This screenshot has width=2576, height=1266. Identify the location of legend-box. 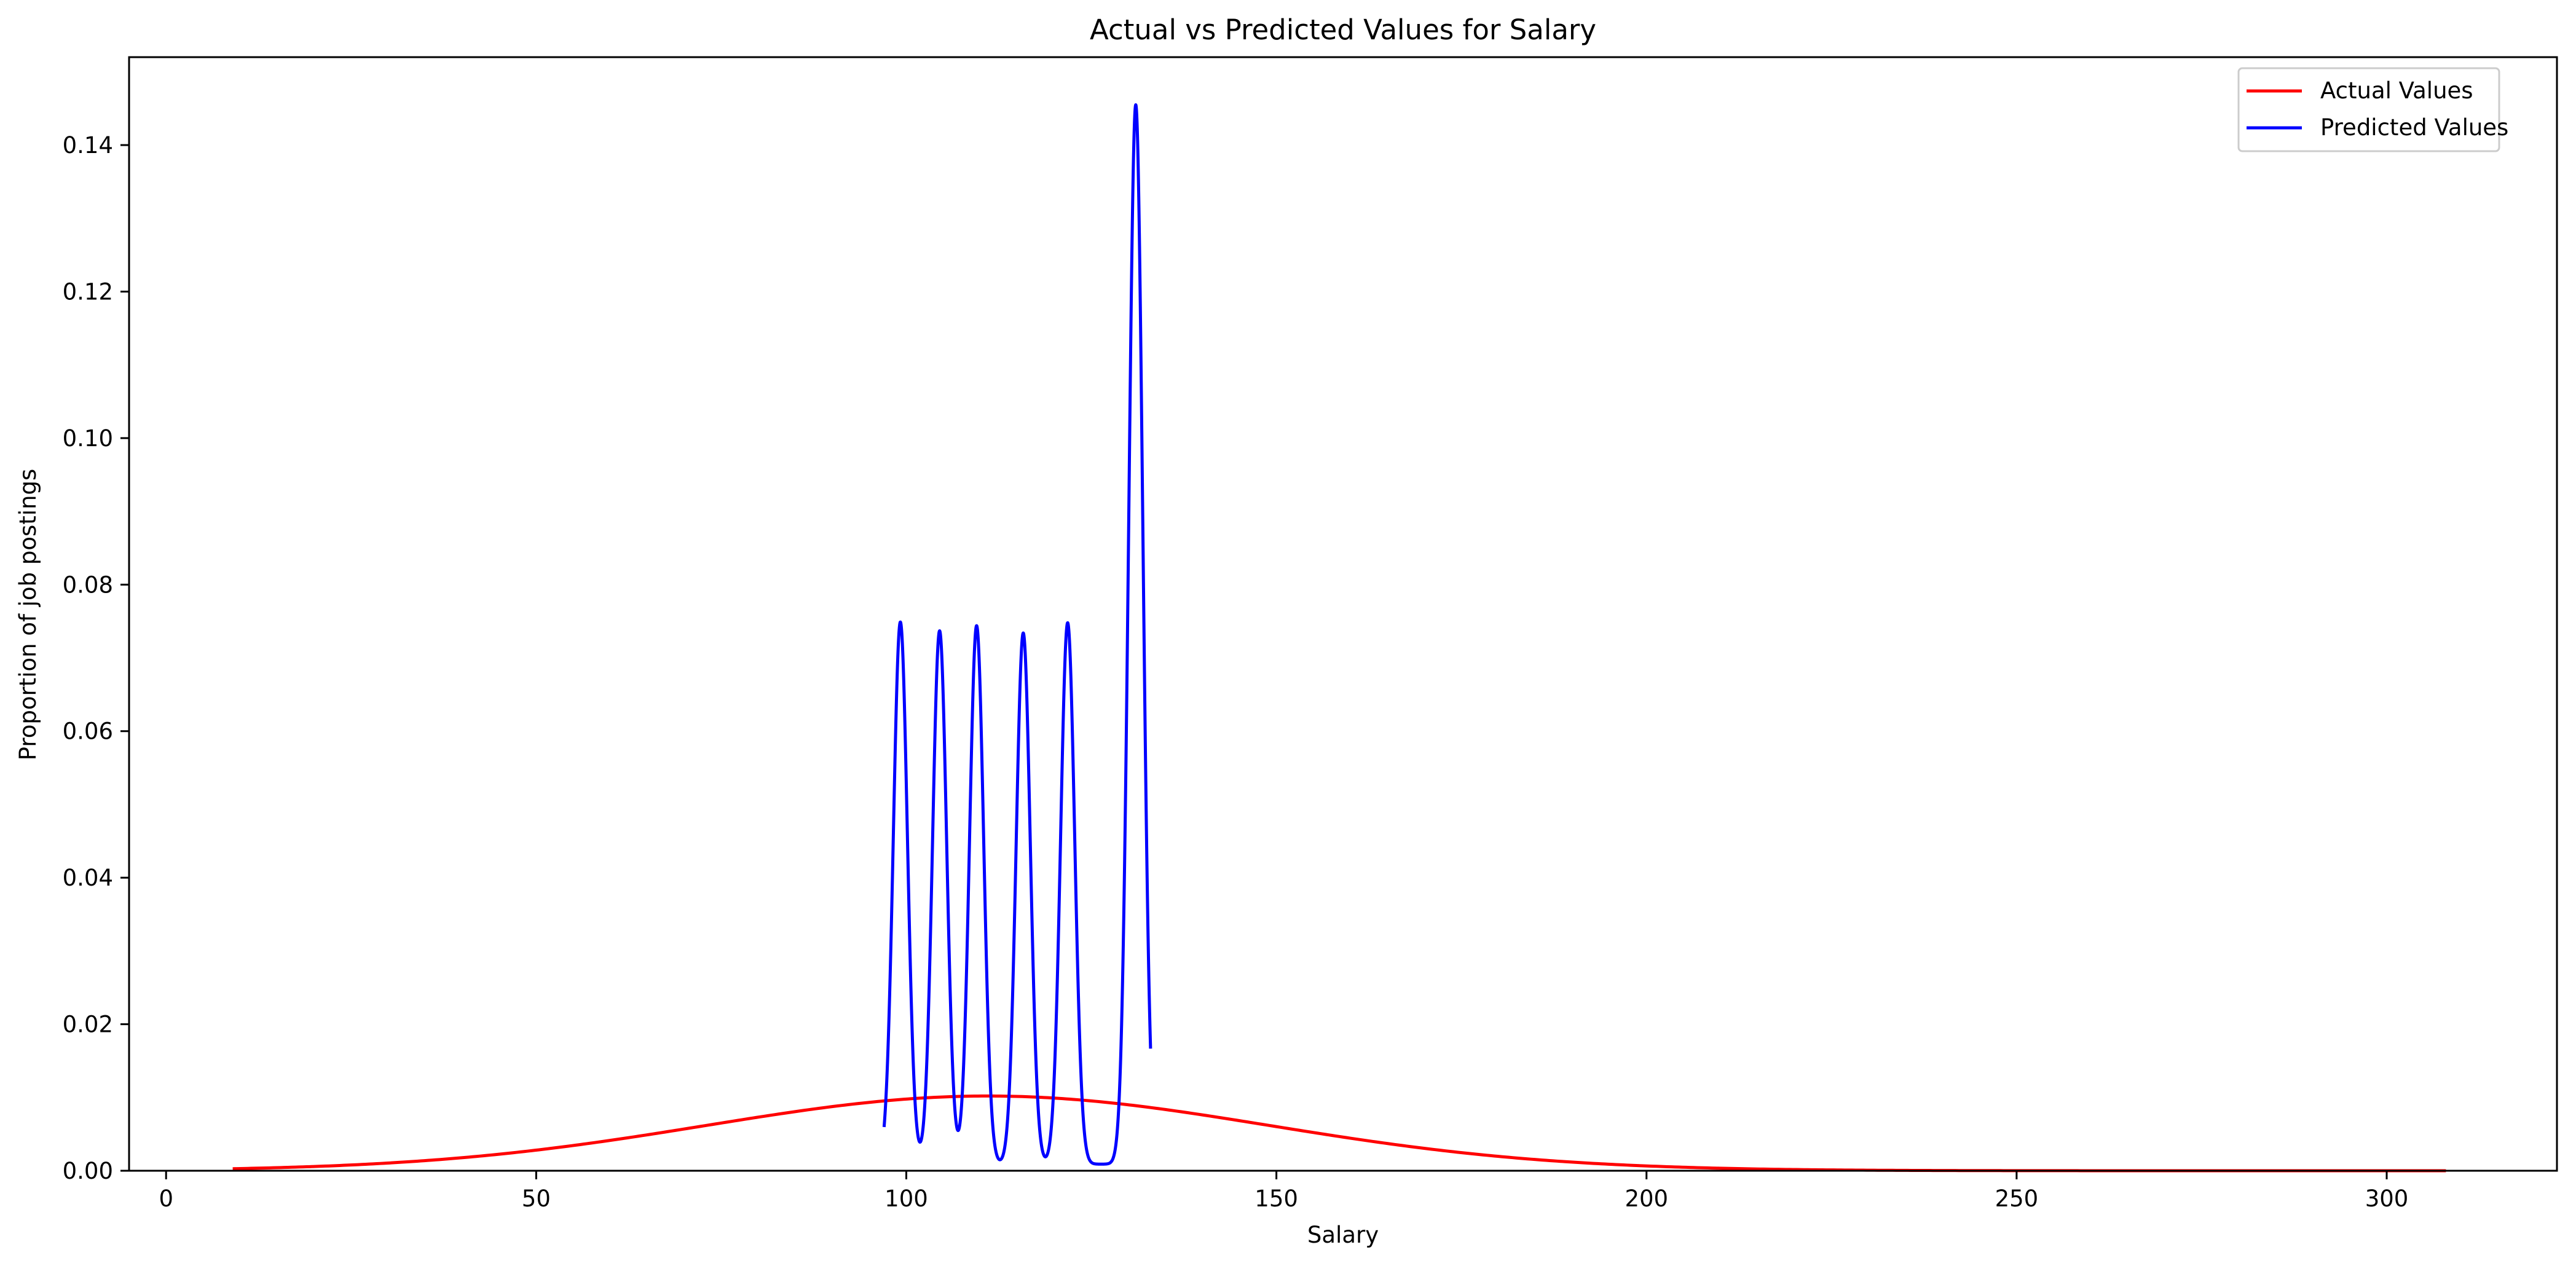
(2369, 109).